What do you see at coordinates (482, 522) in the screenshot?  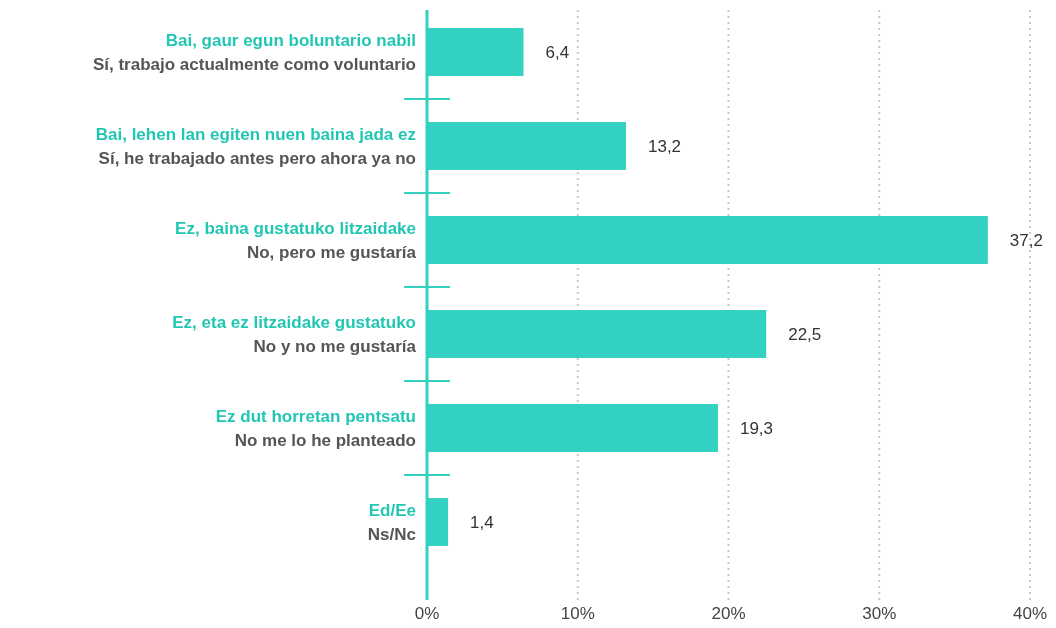 I see `data-label: 1,4` at bounding box center [482, 522].